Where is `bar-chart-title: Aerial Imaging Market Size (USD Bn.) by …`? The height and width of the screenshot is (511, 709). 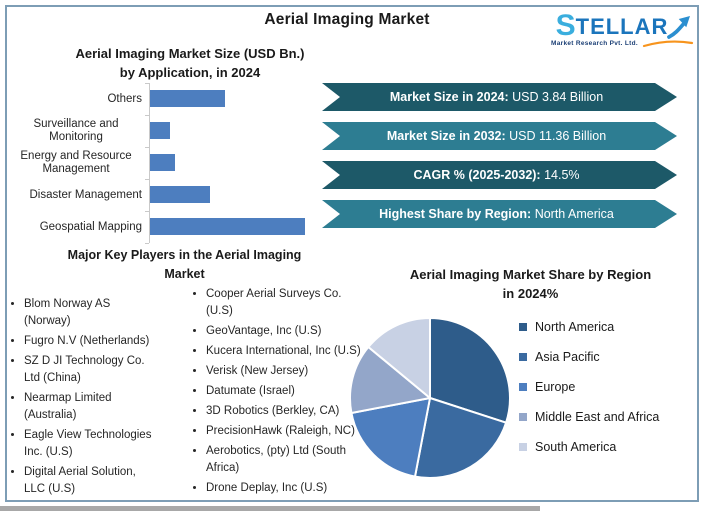
bar-chart-title: Aerial Imaging Market Size (USD Bn.) by … is located at coordinates (190, 63).